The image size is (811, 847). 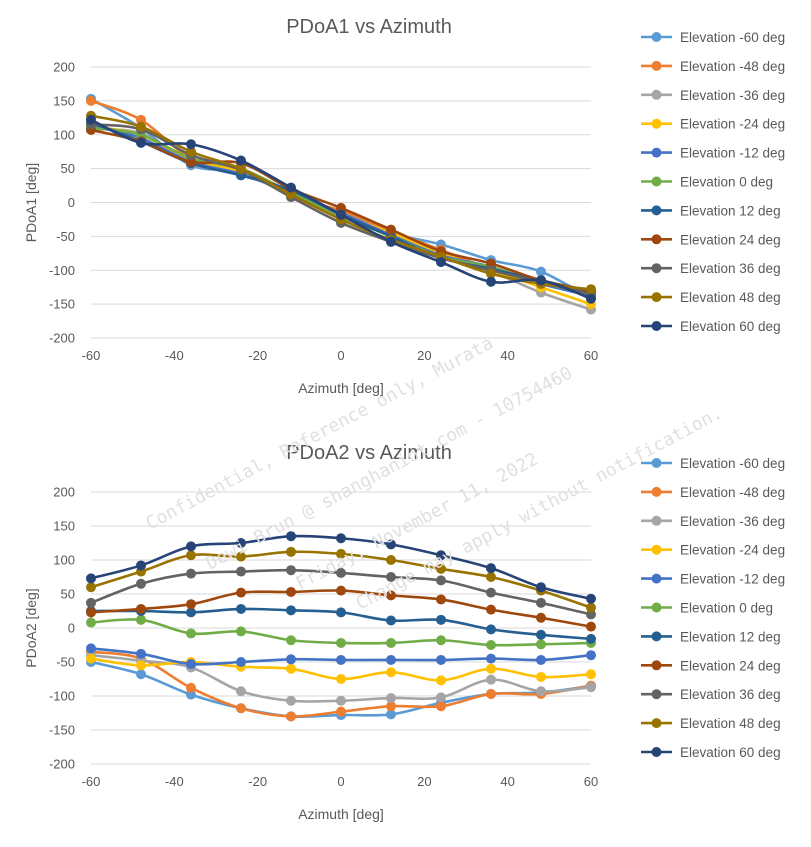 I want to click on legend-item: Elevation -12 deg, so click(x=713, y=579).